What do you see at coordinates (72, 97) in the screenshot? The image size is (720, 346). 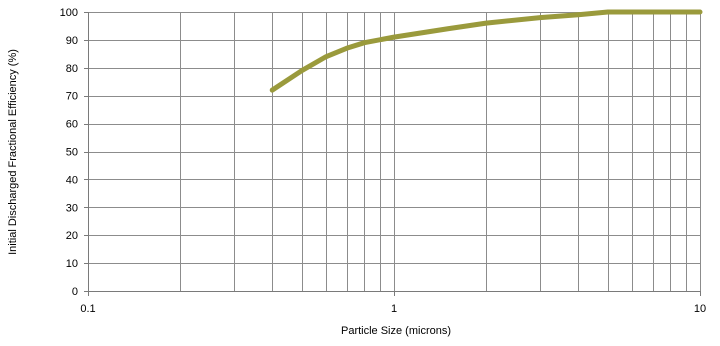 I see `y-tick-label: 70` at bounding box center [72, 97].